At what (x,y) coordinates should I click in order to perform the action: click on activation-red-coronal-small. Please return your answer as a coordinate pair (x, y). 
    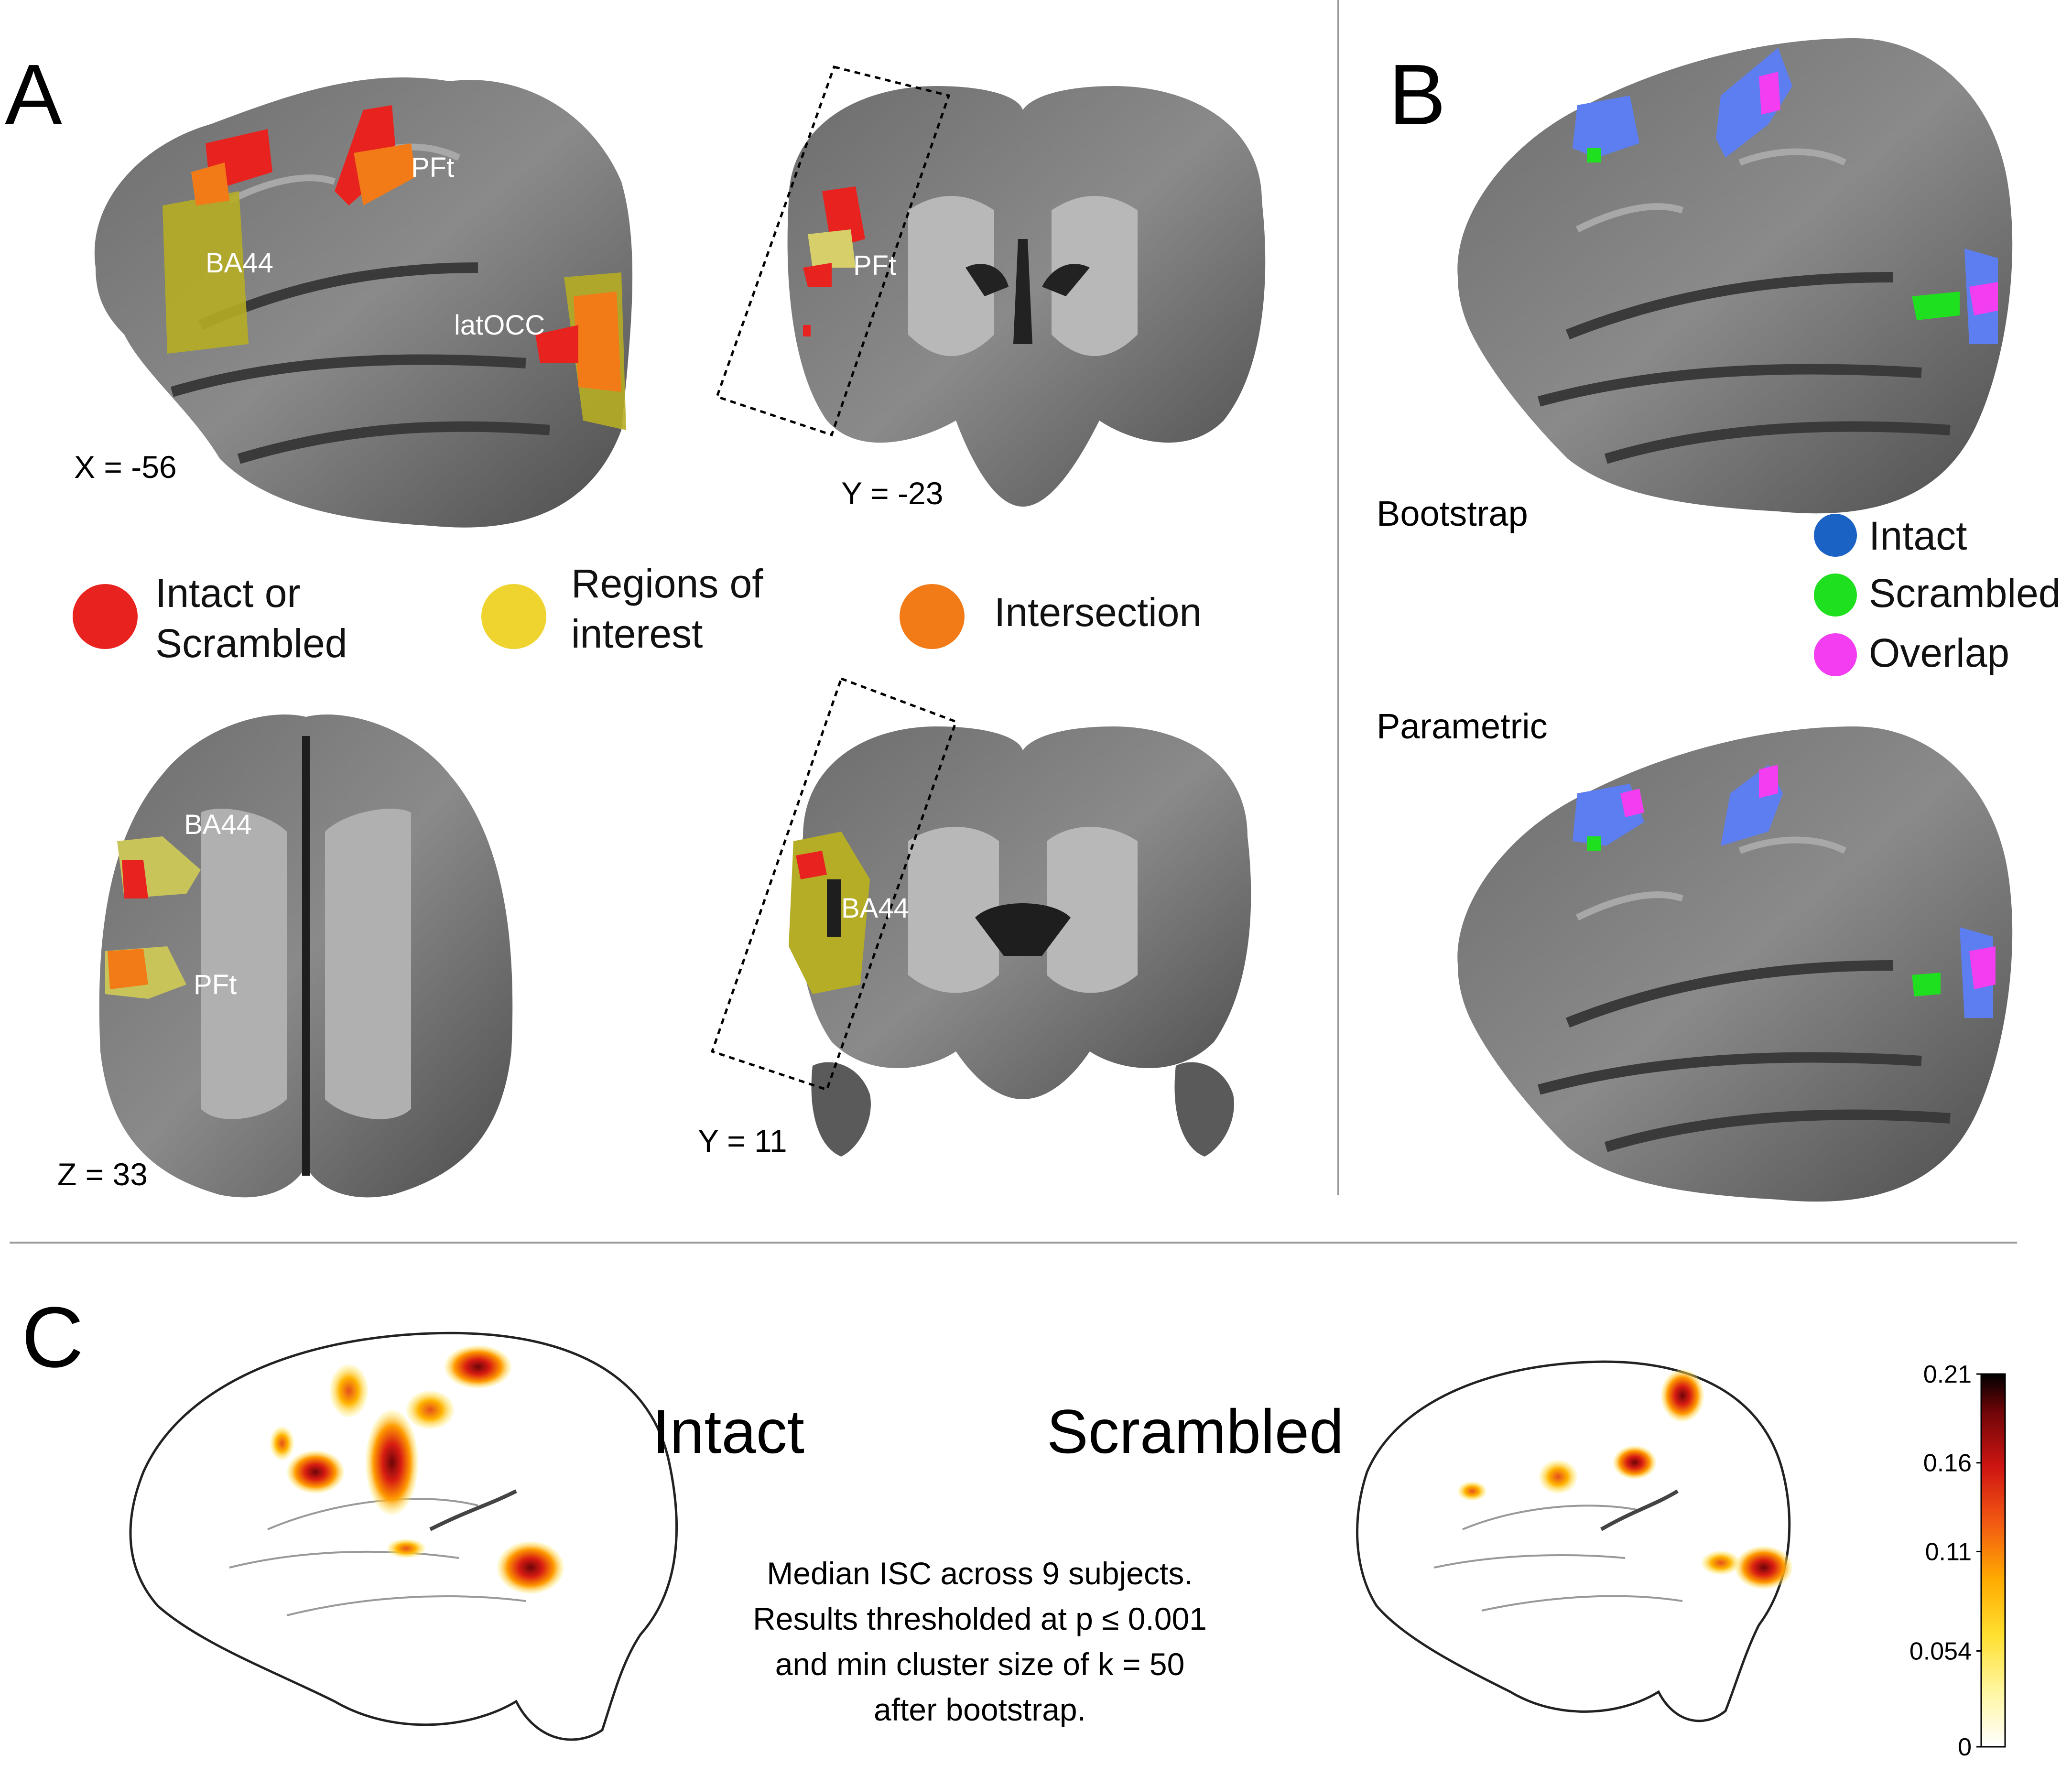
    Looking at the image, I should click on (807, 330).